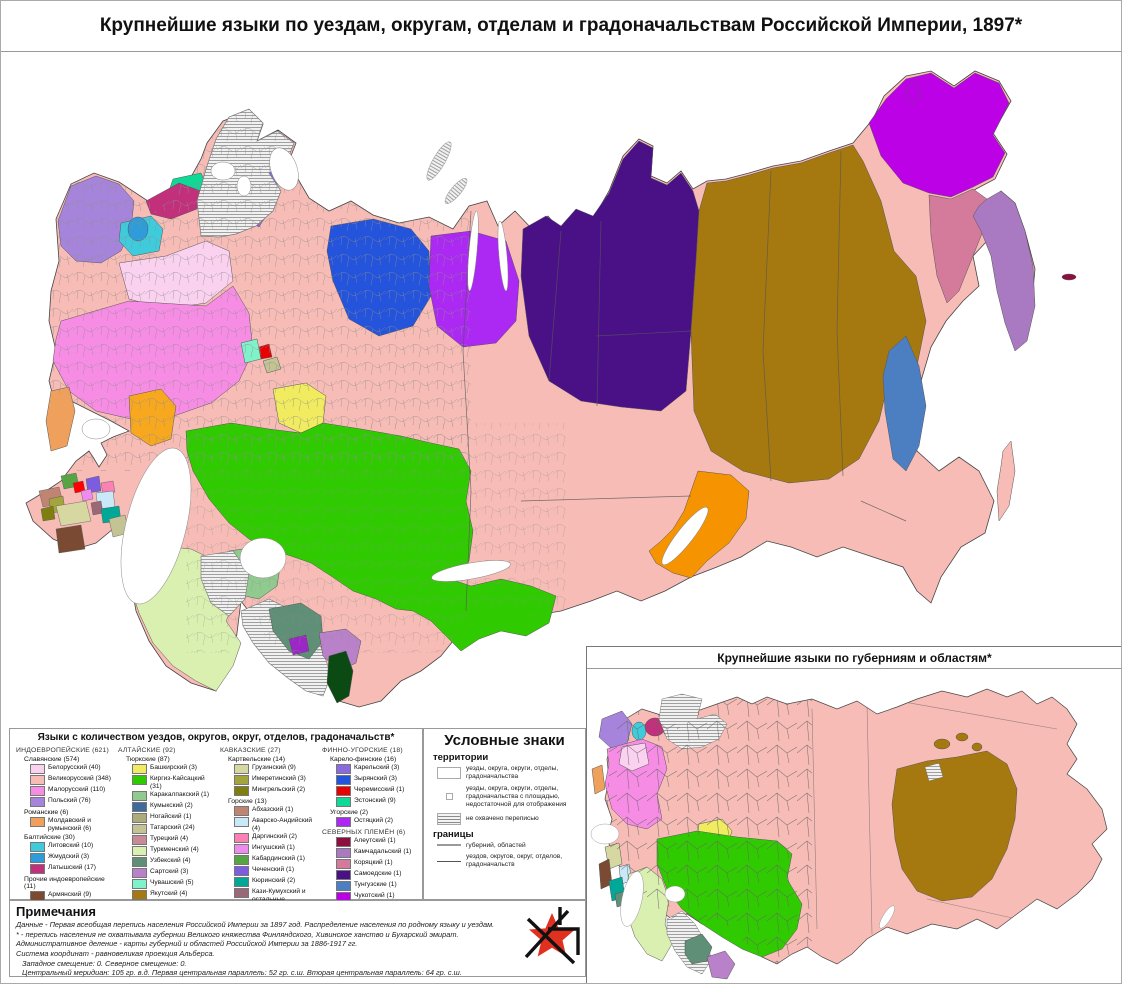 The image size is (1122, 984). What do you see at coordinates (275, 871) in the screenshot?
I see `legend-item: Чеченский (1)` at bounding box center [275, 871].